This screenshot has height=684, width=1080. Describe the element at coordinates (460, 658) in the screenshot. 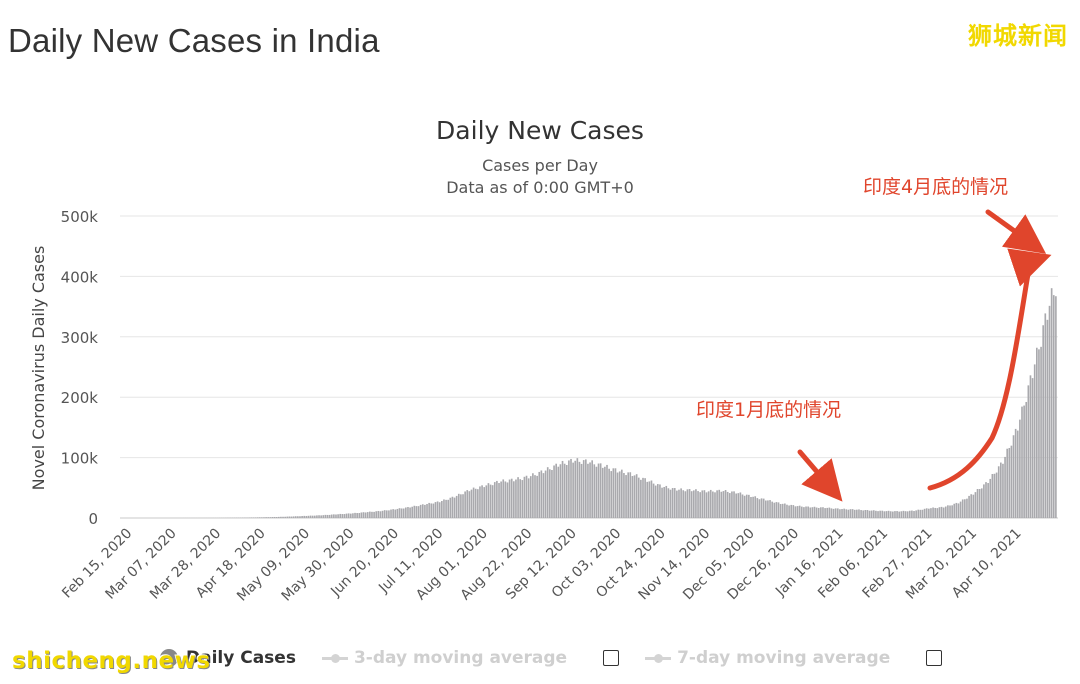

I see `legend-label-3day: 3-day moving average` at that location.